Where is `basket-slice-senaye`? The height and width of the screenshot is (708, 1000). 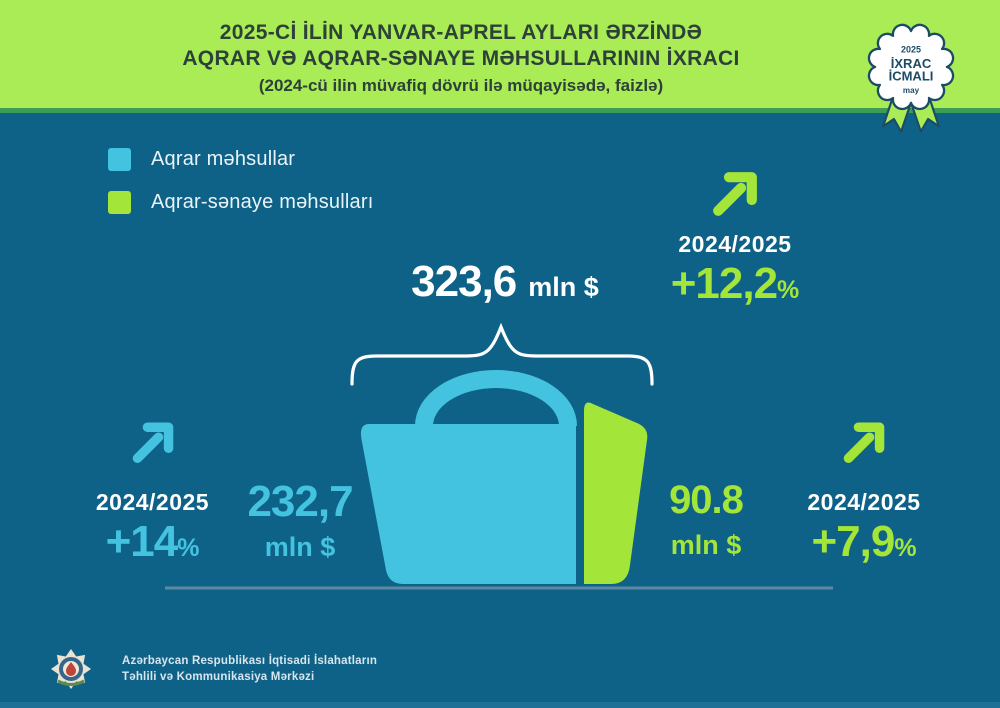
basket-slice-senaye is located at coordinates (616, 493).